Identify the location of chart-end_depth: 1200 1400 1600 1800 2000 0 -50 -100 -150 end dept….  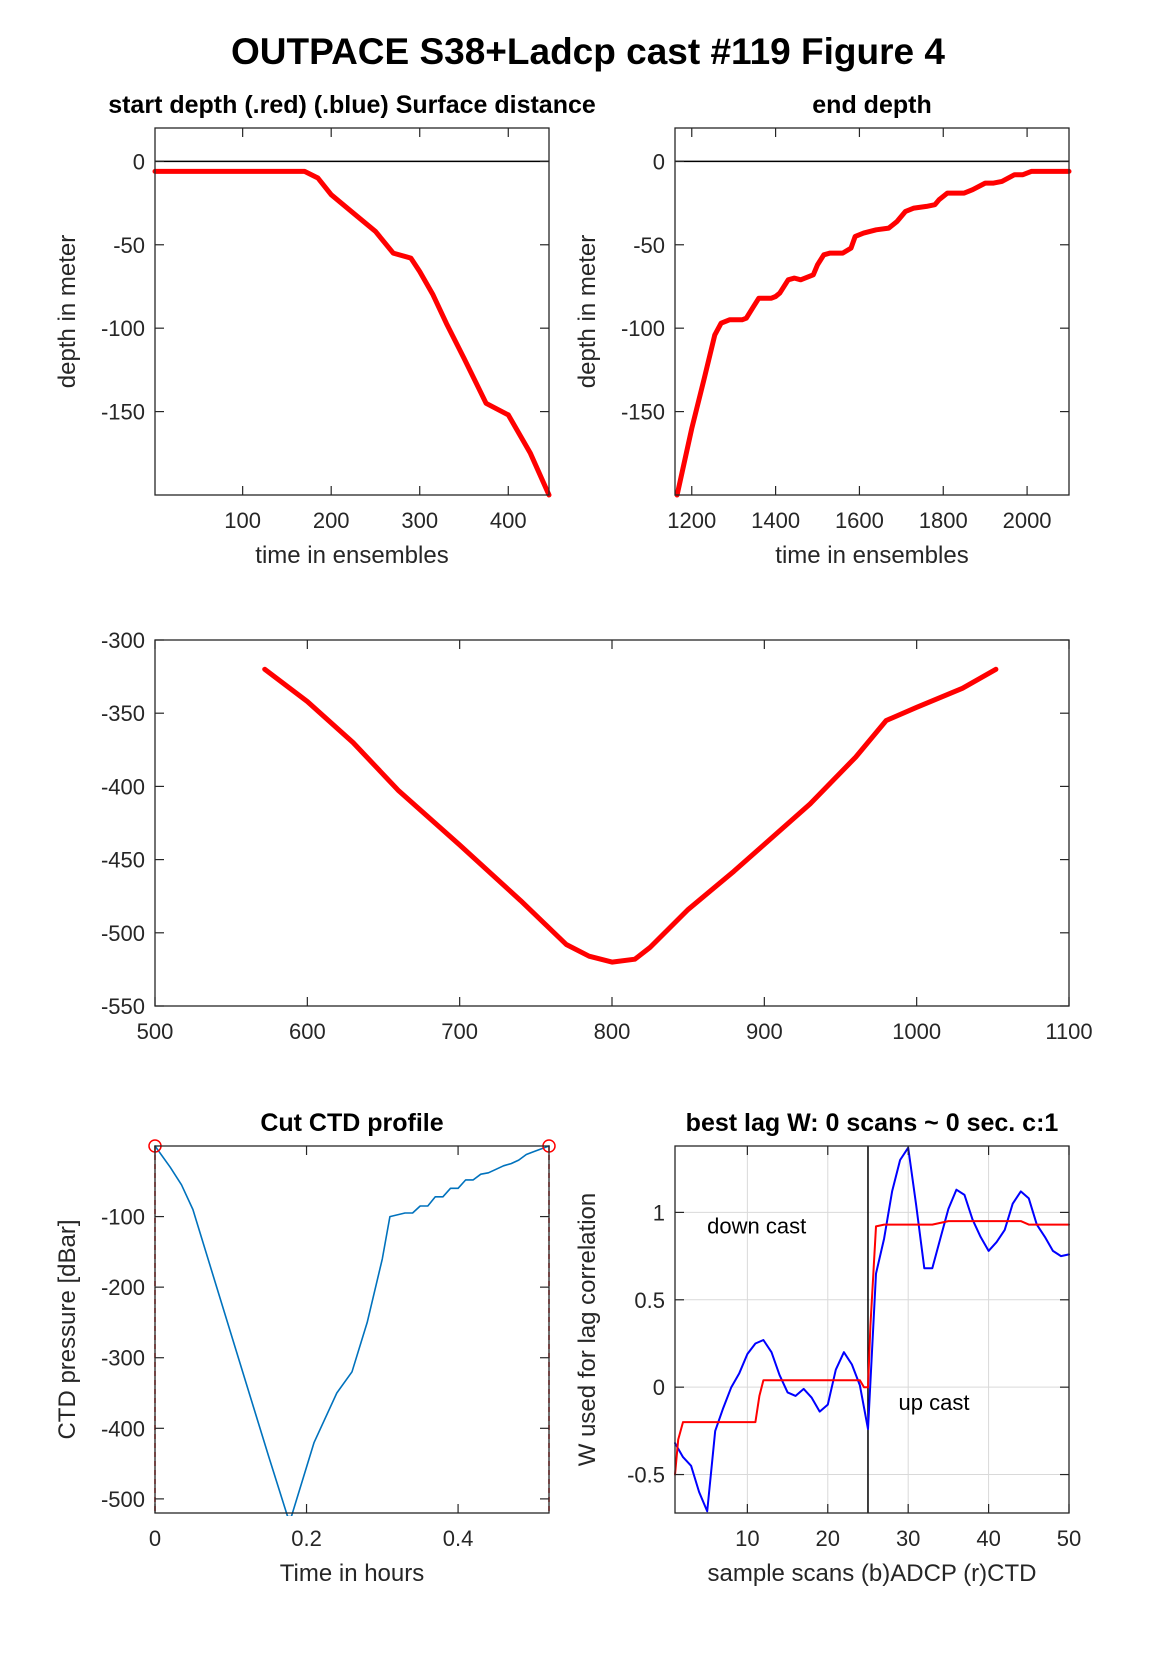
(823, 330).